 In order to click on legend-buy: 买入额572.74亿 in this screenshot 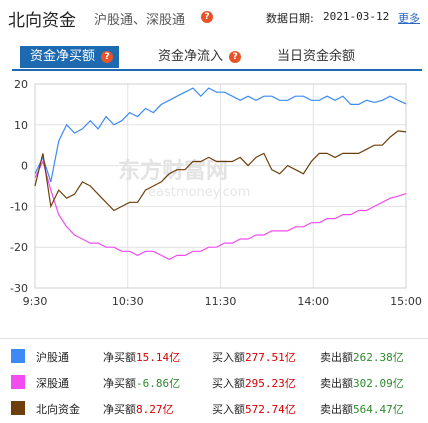, I will do `click(254, 409)`.